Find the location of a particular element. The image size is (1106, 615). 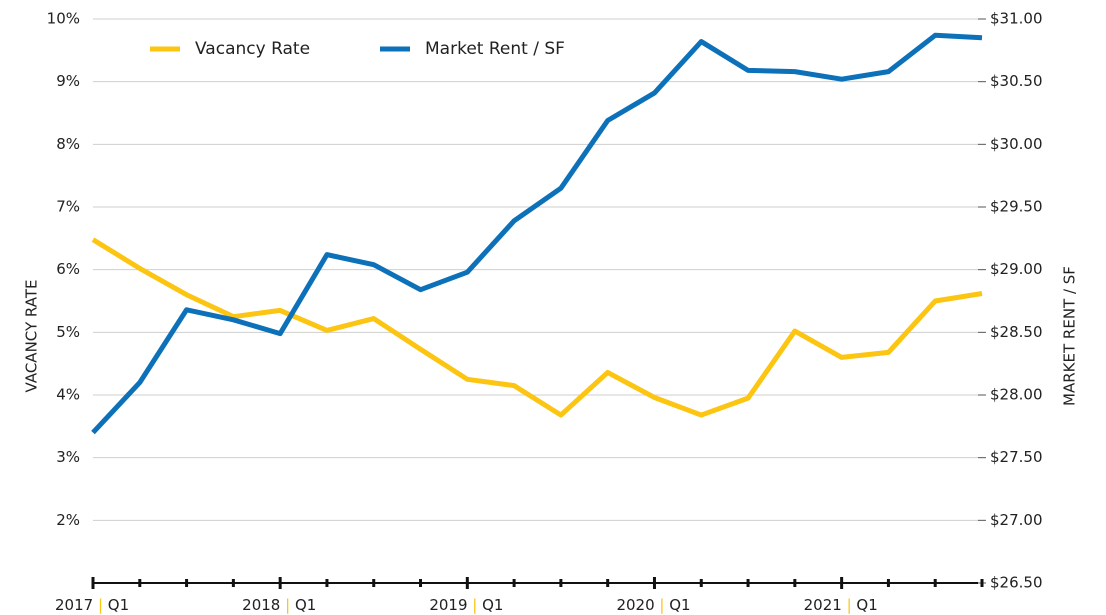

y-tick-label: 10% is located at coordinates (63, 19).